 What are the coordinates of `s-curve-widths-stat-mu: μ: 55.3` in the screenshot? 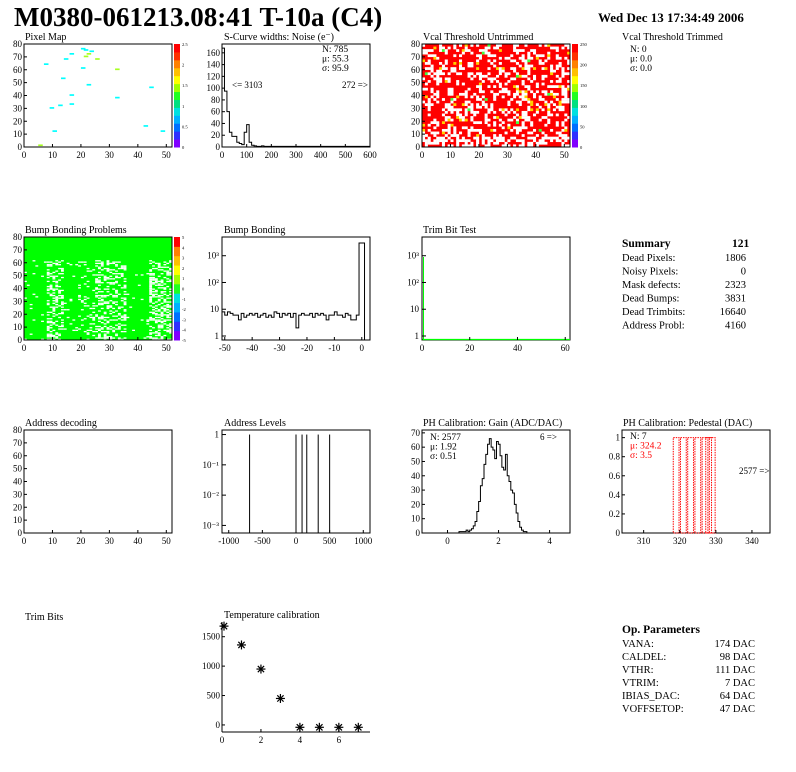 It's located at (335, 60).